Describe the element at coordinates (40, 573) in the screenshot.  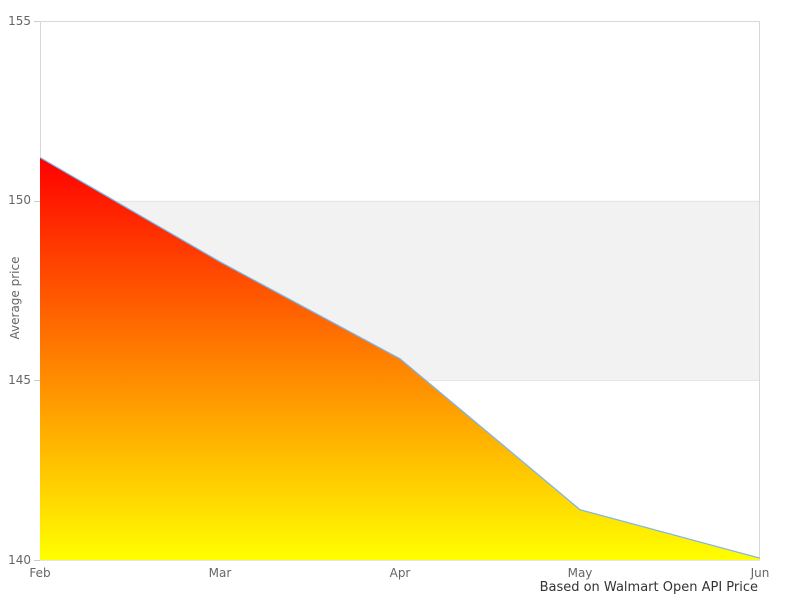
I see `x-tick-label: Feb` at that location.